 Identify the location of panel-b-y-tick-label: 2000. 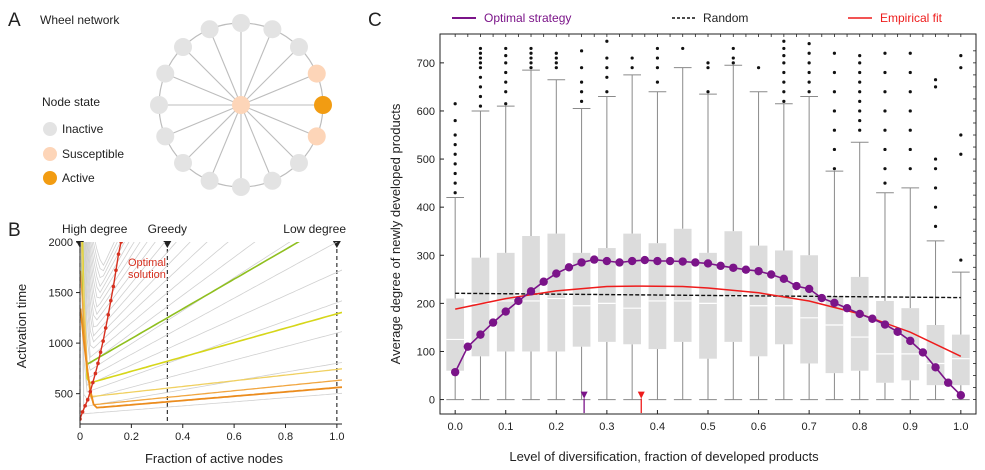
(61, 243).